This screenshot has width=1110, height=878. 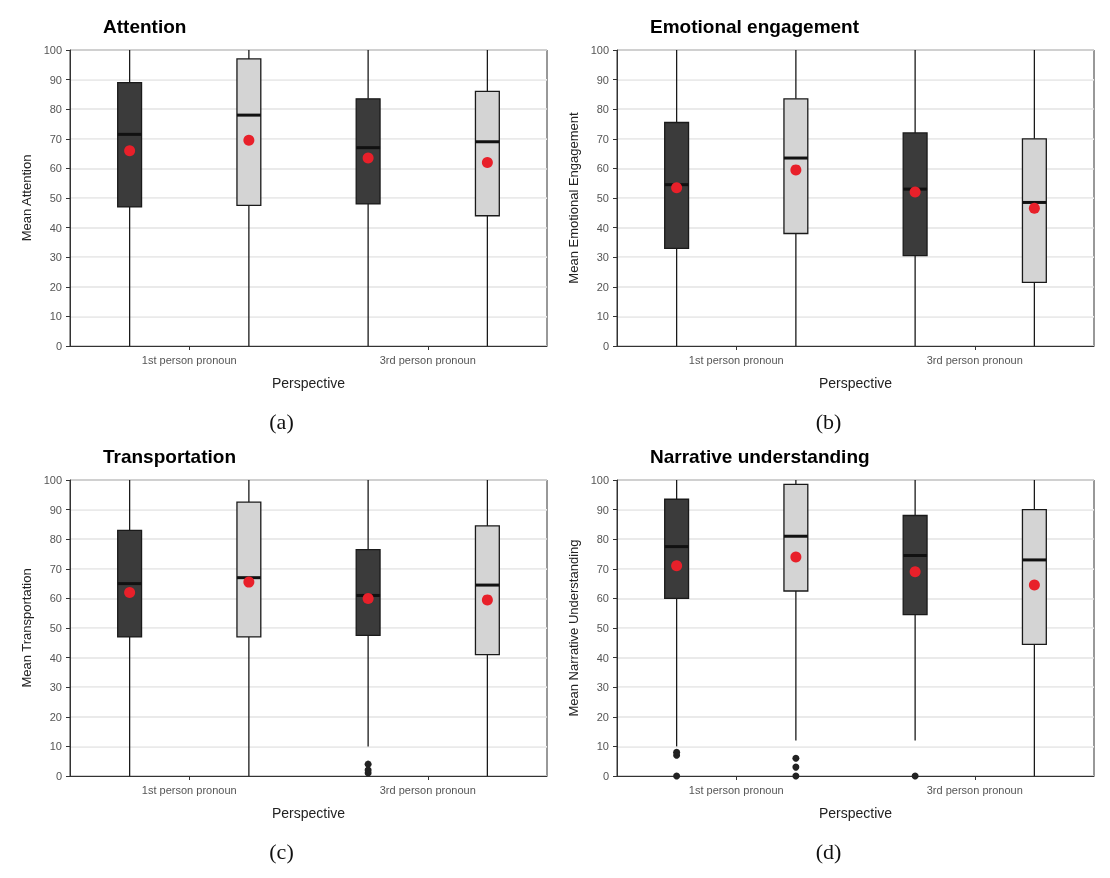 I want to click on text: (c), so click(x=281, y=851).